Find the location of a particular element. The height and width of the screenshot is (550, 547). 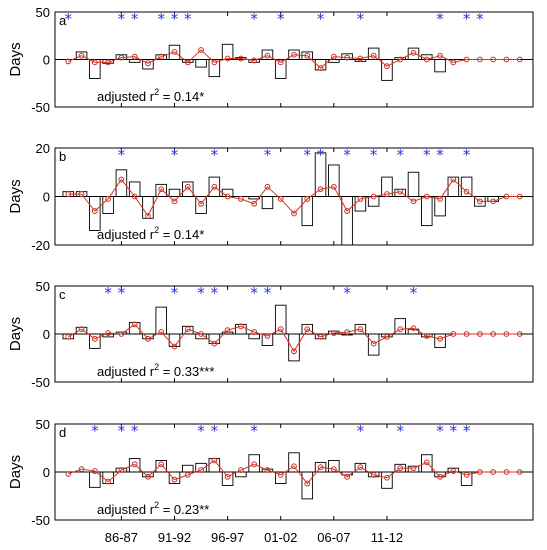

x-tick-label: 91-92 is located at coordinates (174, 537).